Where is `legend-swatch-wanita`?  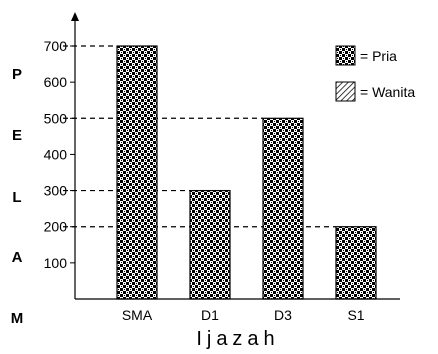
legend-swatch-wanita is located at coordinates (345, 91).